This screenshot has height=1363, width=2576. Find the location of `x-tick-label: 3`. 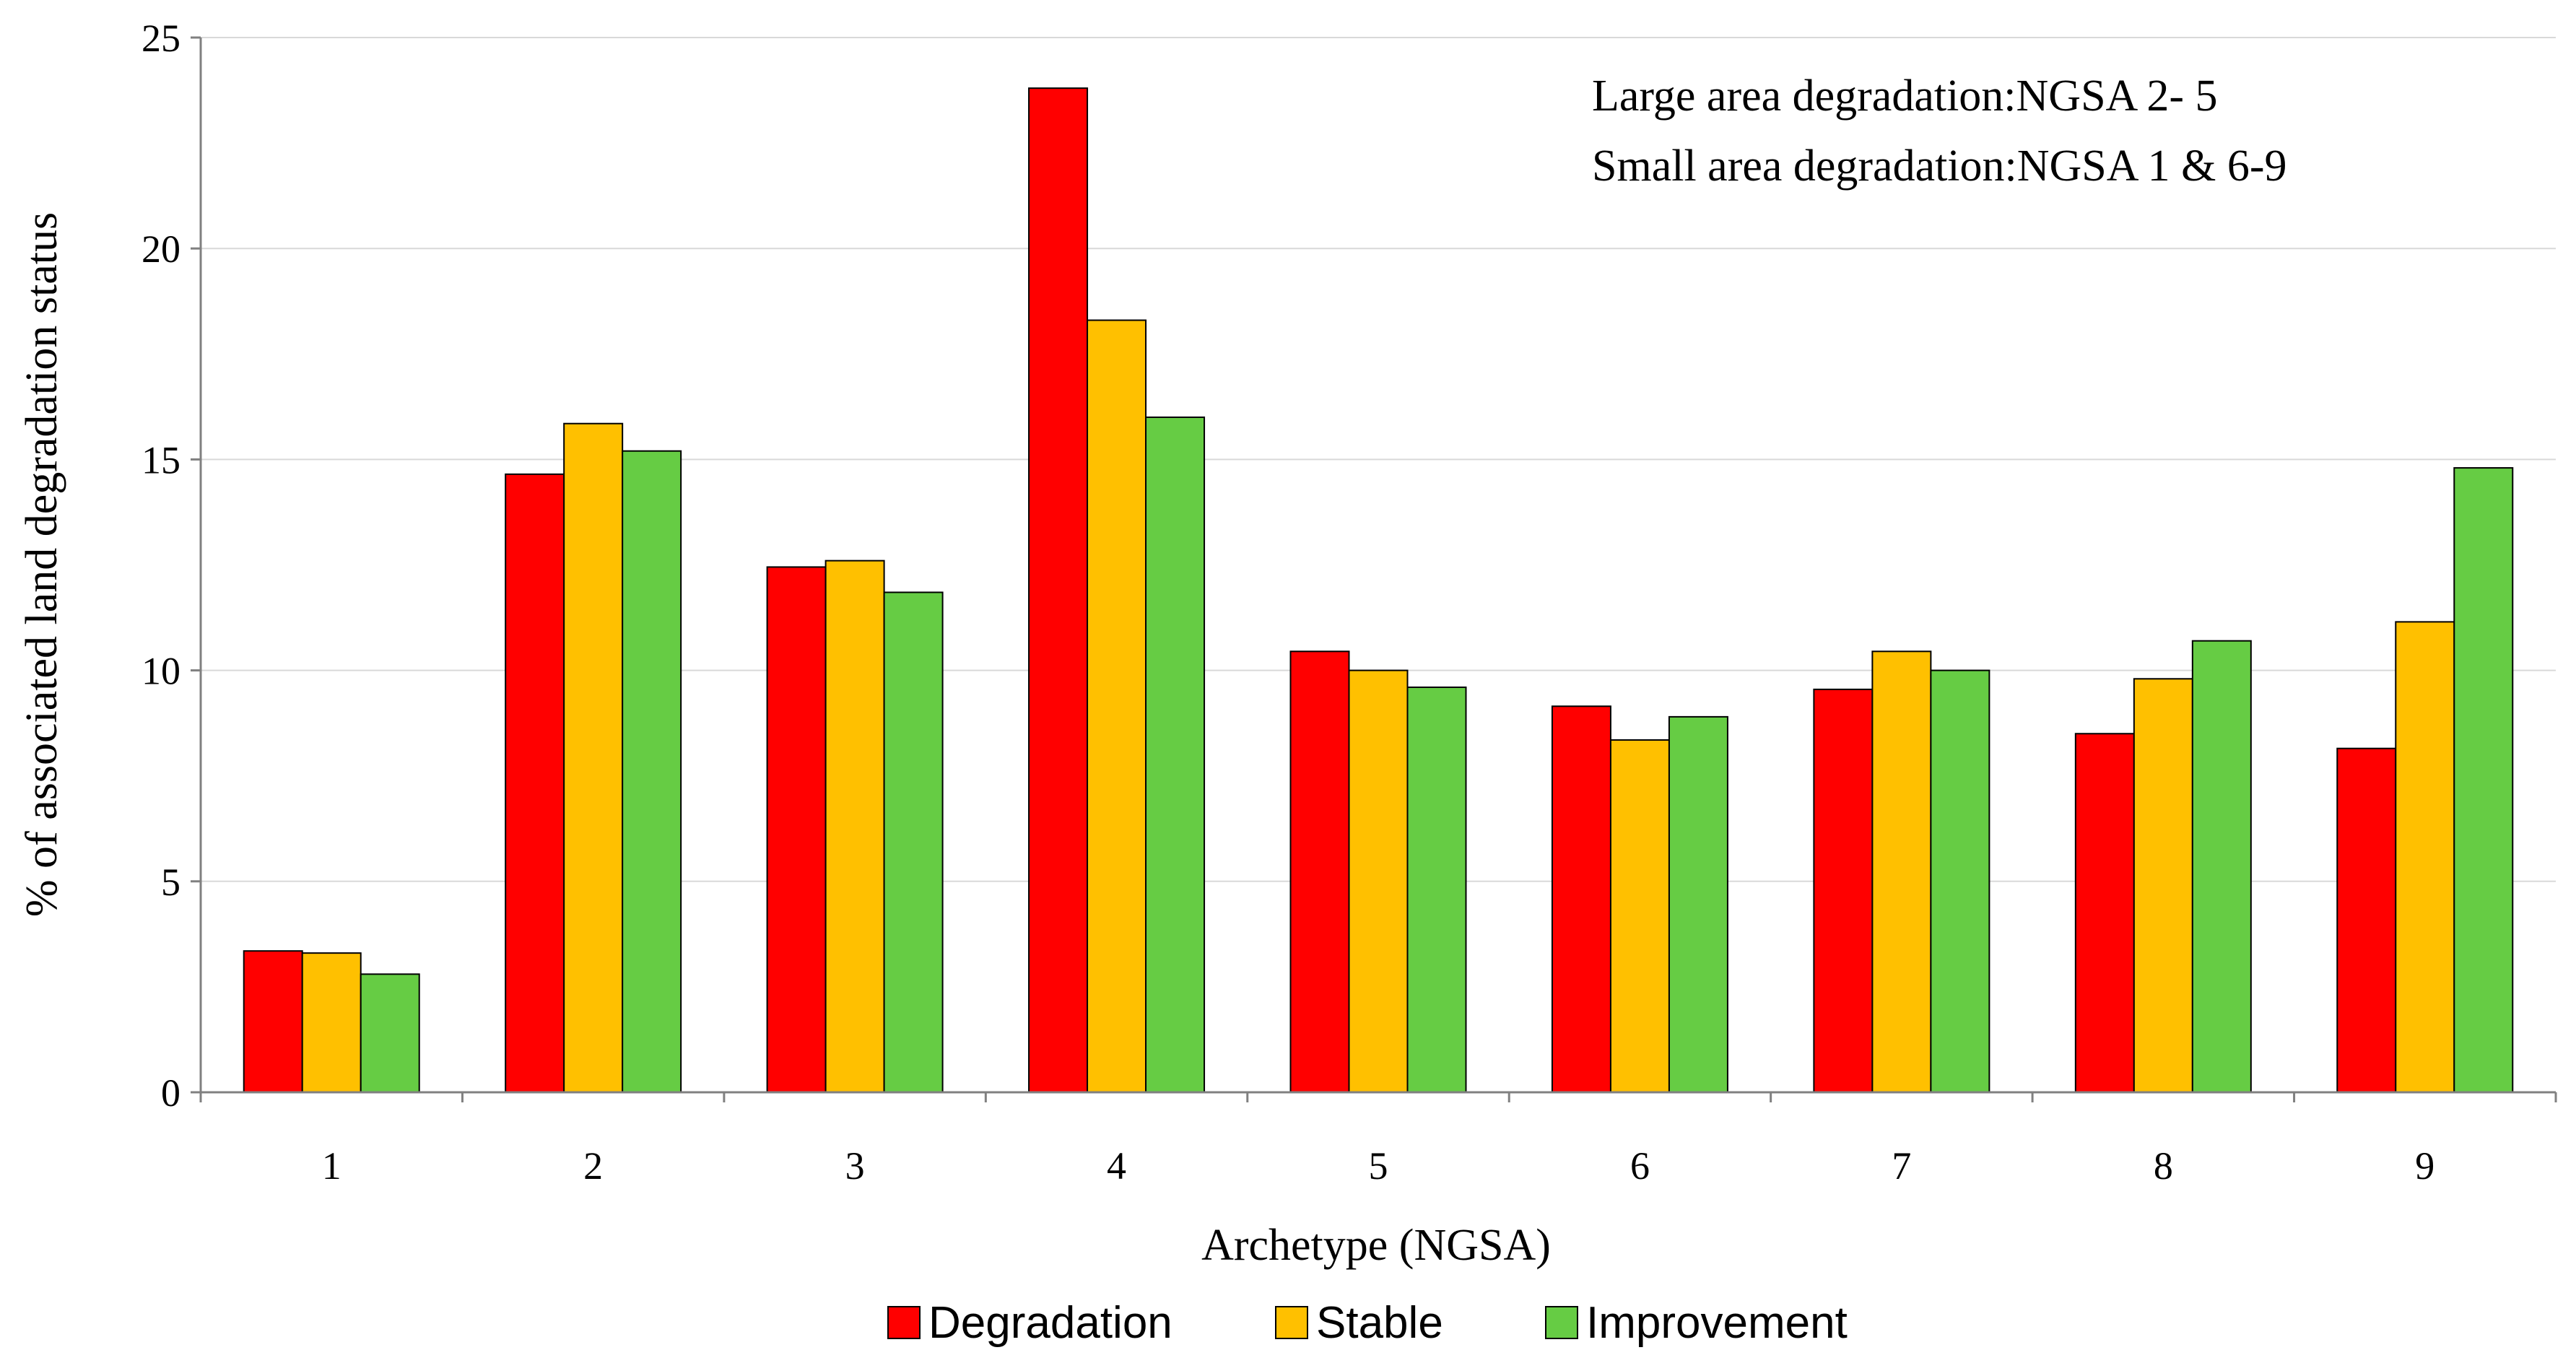

x-tick-label: 3 is located at coordinates (855, 1166).